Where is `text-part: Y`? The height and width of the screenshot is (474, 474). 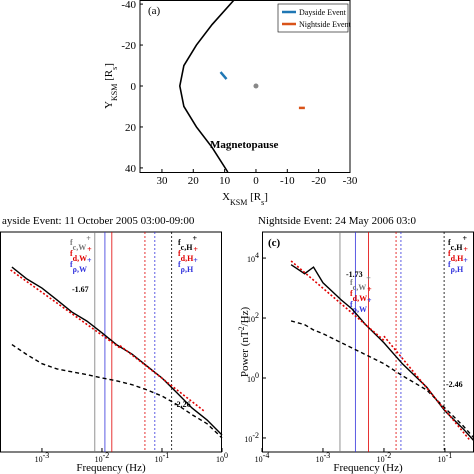 text-part: Y is located at coordinates (109, 105).